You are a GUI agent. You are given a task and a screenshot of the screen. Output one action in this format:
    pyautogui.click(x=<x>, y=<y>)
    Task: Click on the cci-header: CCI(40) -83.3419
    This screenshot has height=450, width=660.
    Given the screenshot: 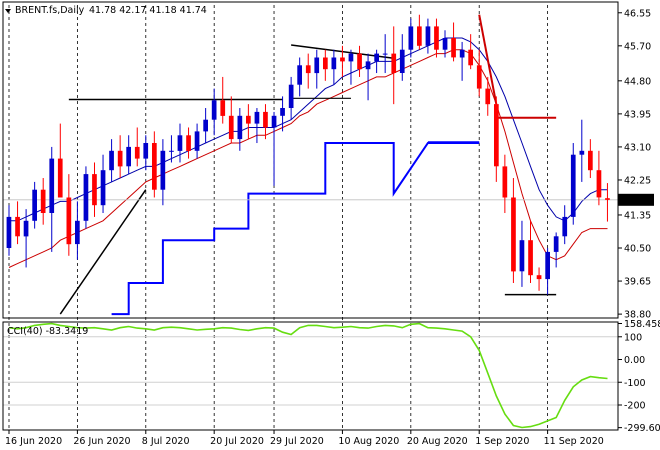 What is the action you would take?
    pyautogui.click(x=47, y=331)
    